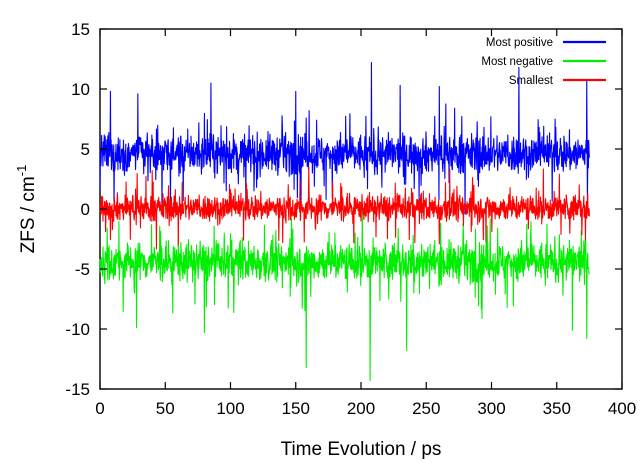 The height and width of the screenshot is (463, 641). Describe the element at coordinates (85, 209) in the screenshot. I see `y-tick-label: 0` at that location.